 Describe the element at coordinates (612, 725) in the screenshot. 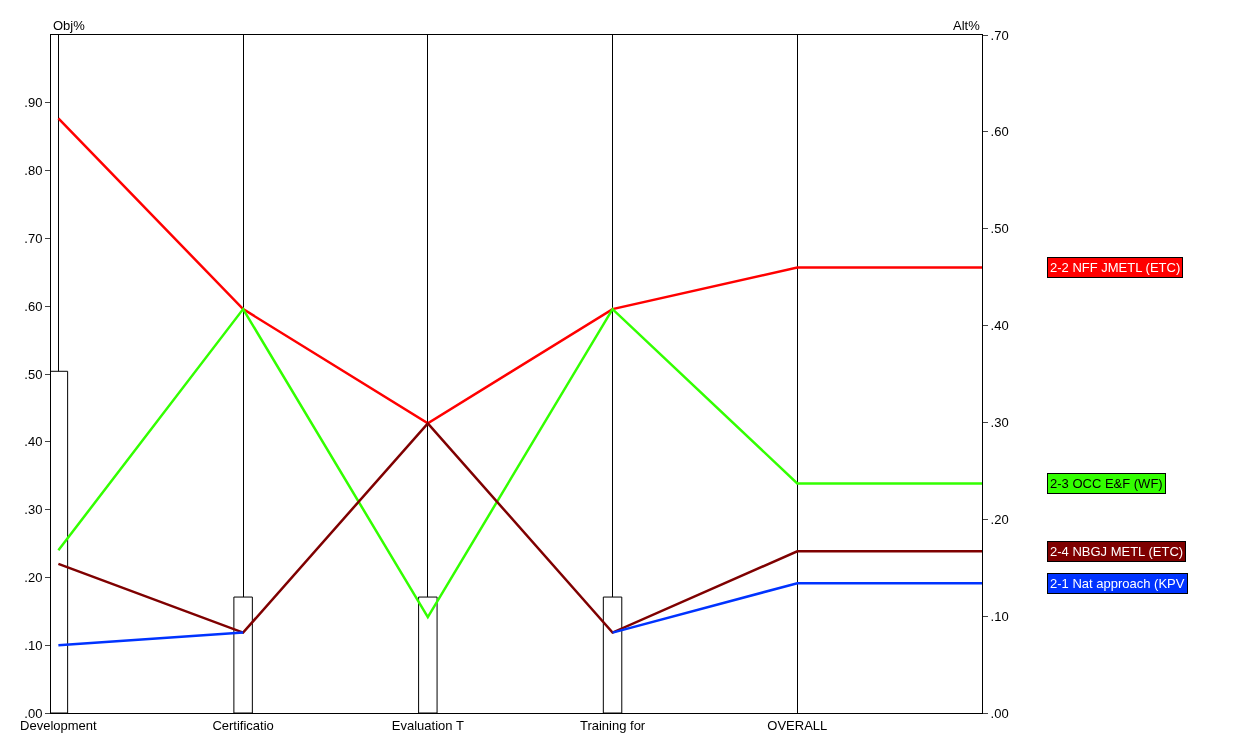

I see `x-tick-label: Training for` at that location.